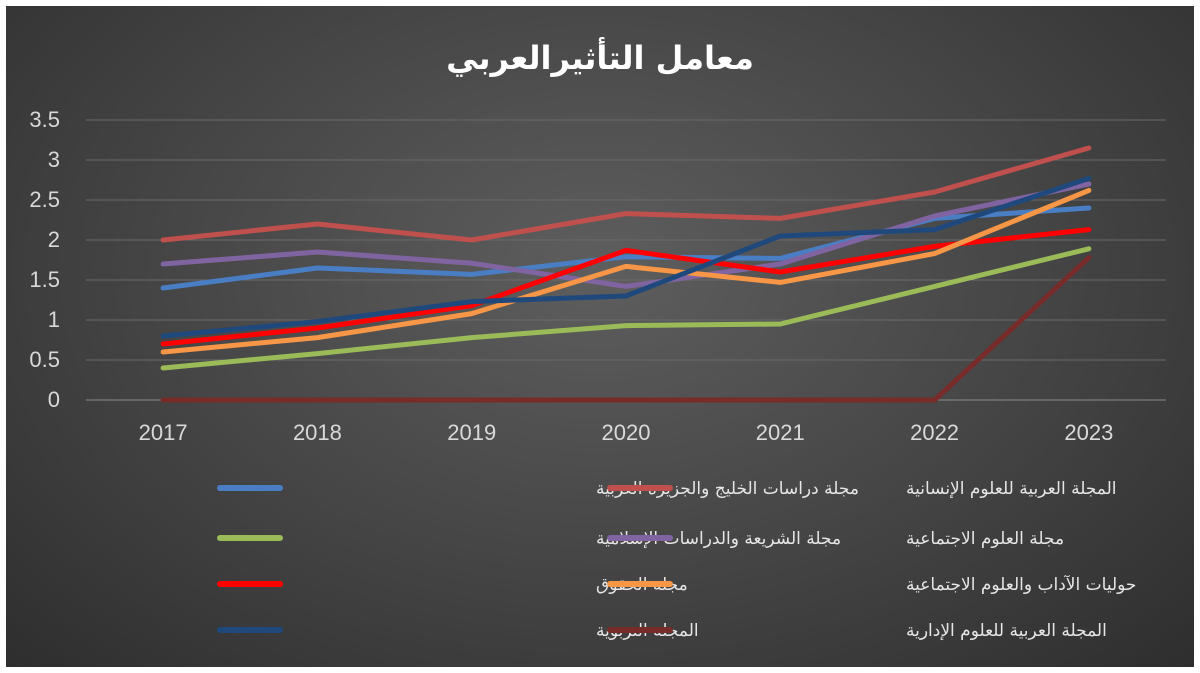 The height and width of the screenshot is (673, 1200). Describe the element at coordinates (54, 399) in the screenshot. I see `y-tick-label: 0` at that location.